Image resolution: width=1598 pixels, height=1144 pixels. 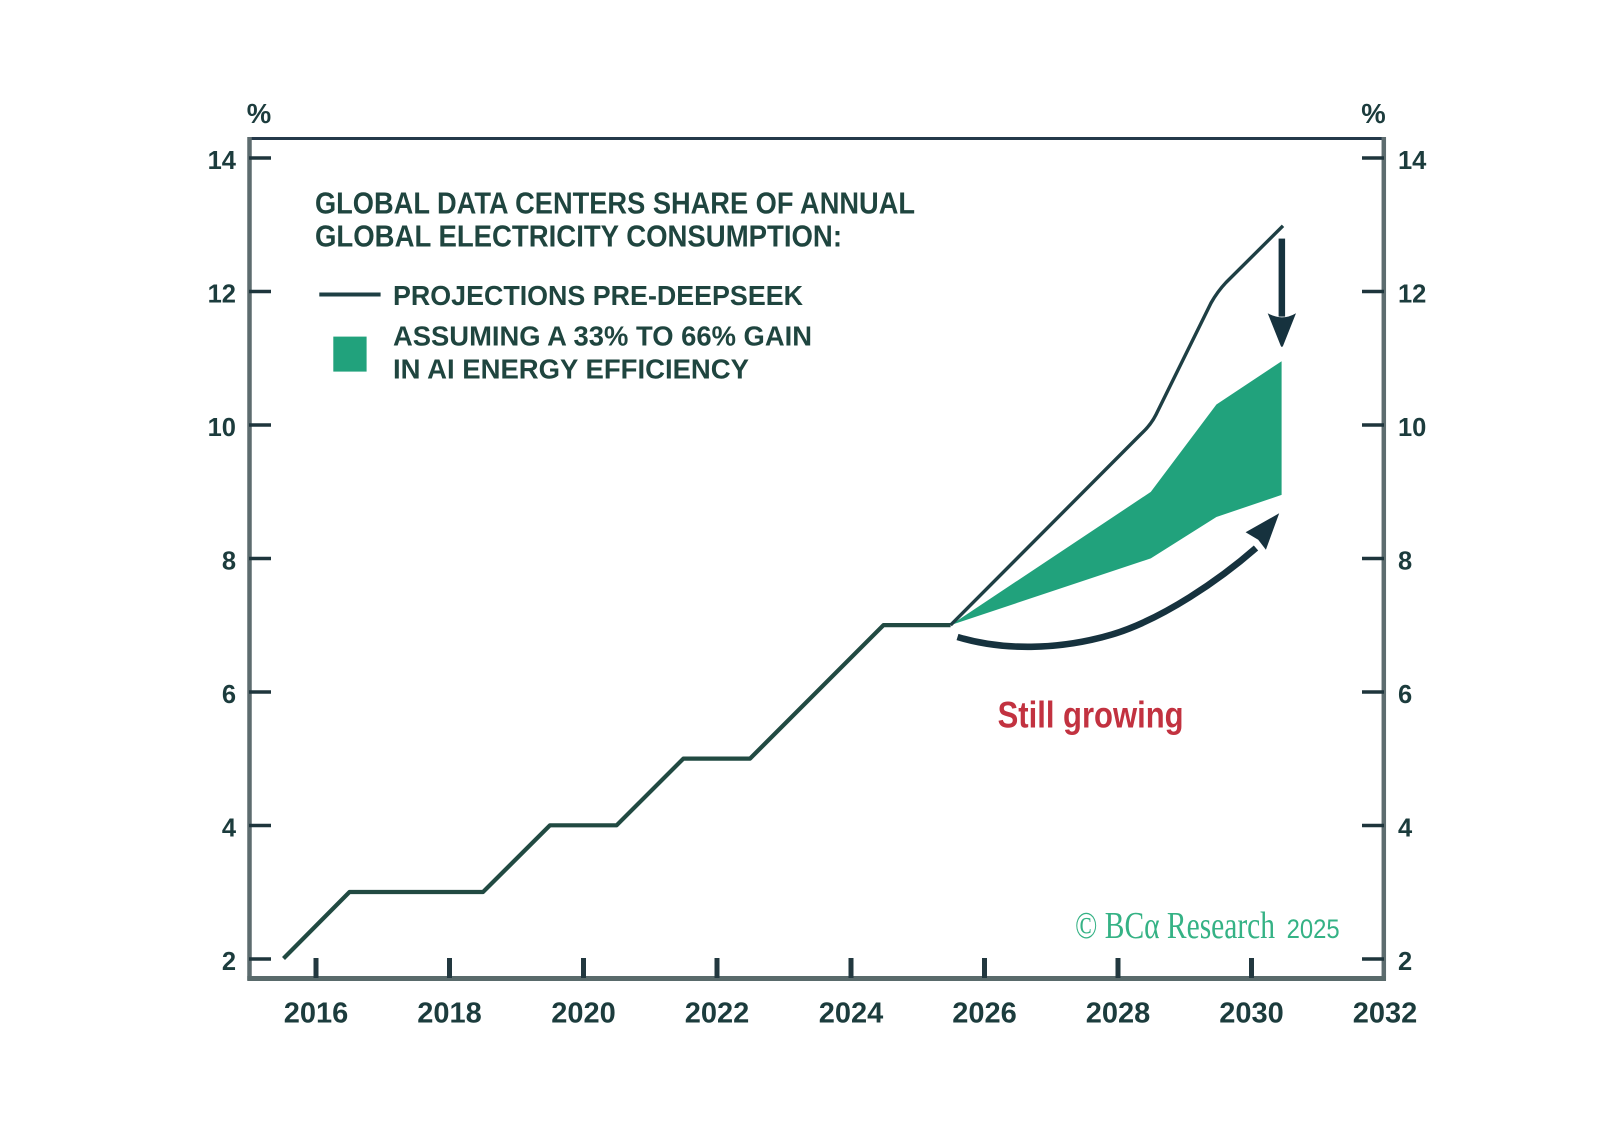 What do you see at coordinates (1118, 1014) in the screenshot?
I see `svg-text: 2028` at bounding box center [1118, 1014].